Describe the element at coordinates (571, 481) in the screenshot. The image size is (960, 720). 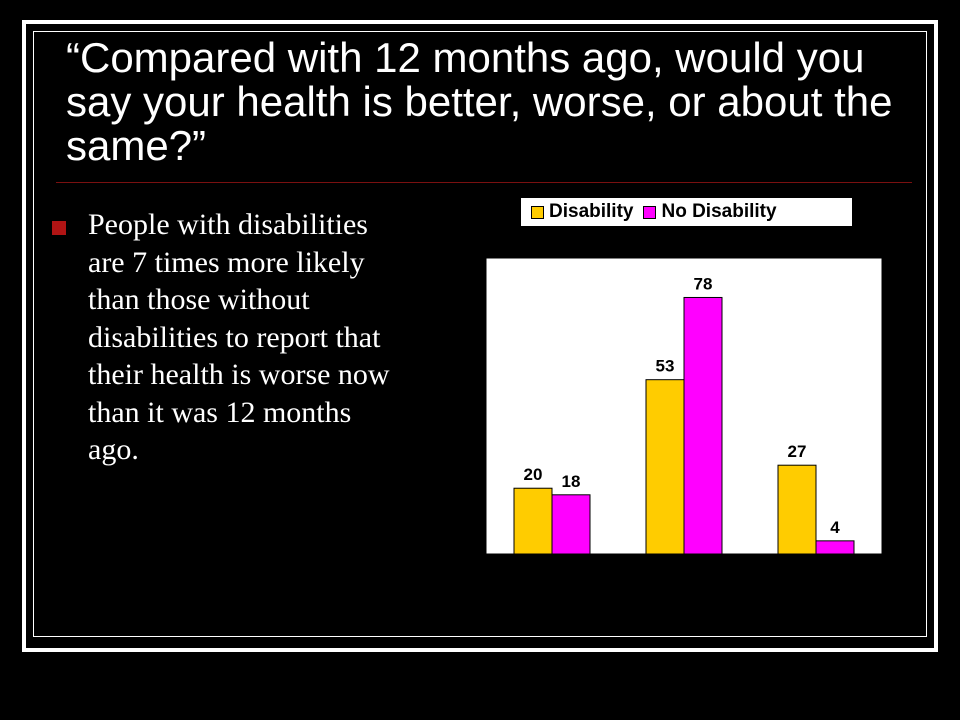
I see `data-label: 18` at that location.